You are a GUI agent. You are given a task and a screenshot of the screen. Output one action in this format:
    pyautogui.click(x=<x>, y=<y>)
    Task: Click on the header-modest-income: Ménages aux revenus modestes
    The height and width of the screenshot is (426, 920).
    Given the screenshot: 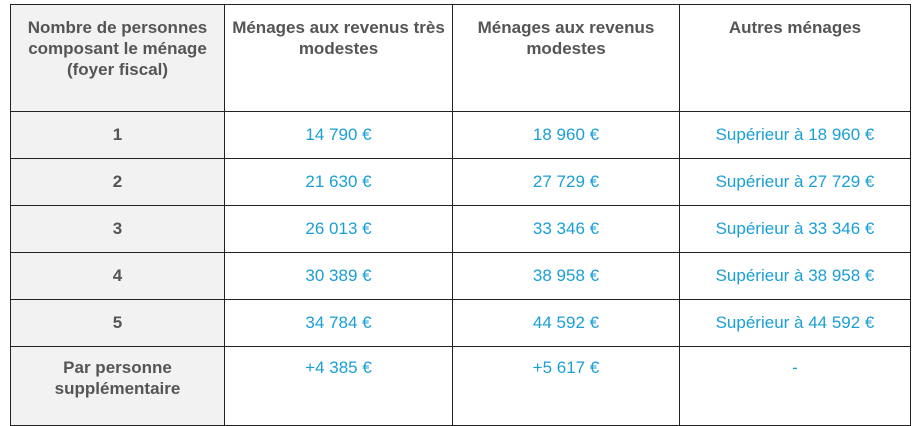 What is the action you would take?
    pyautogui.click(x=566, y=58)
    